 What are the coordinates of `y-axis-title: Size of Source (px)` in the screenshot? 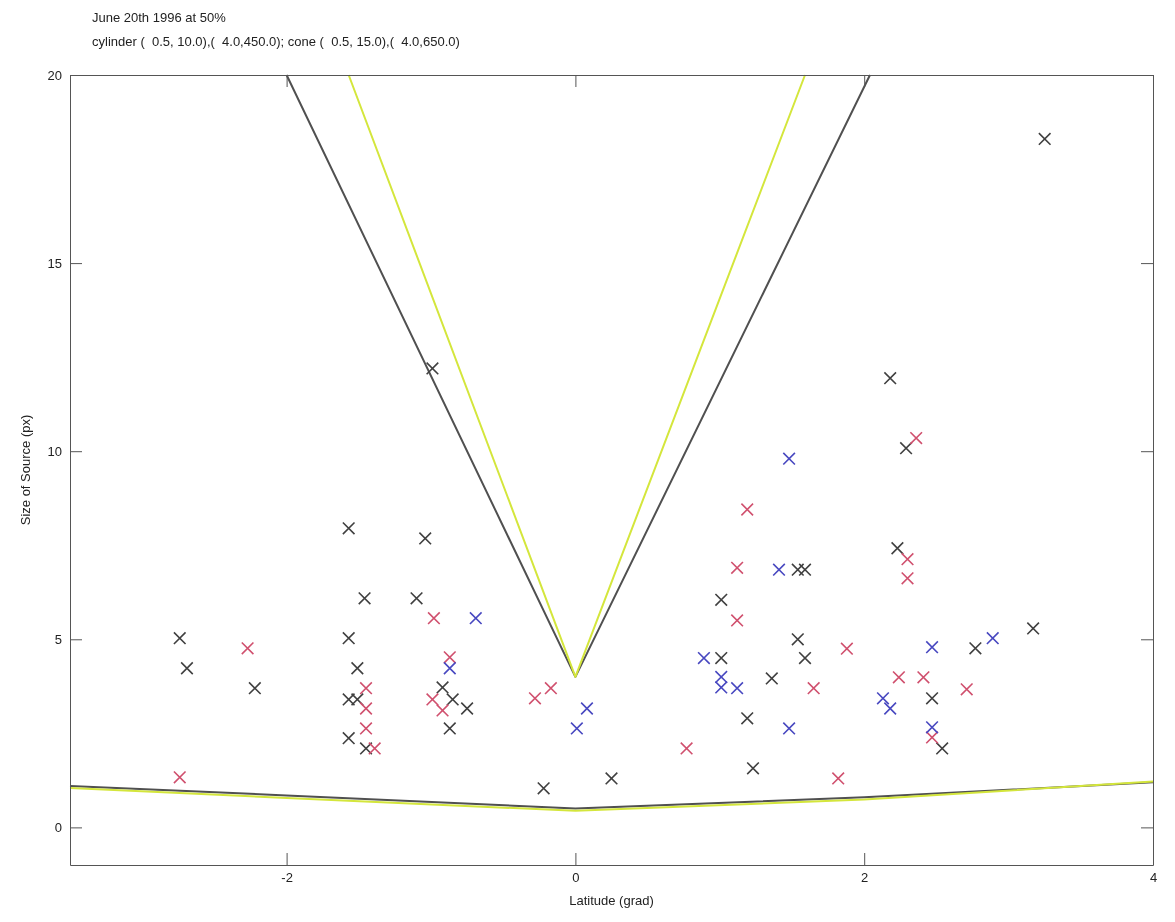 It's located at (25, 470).